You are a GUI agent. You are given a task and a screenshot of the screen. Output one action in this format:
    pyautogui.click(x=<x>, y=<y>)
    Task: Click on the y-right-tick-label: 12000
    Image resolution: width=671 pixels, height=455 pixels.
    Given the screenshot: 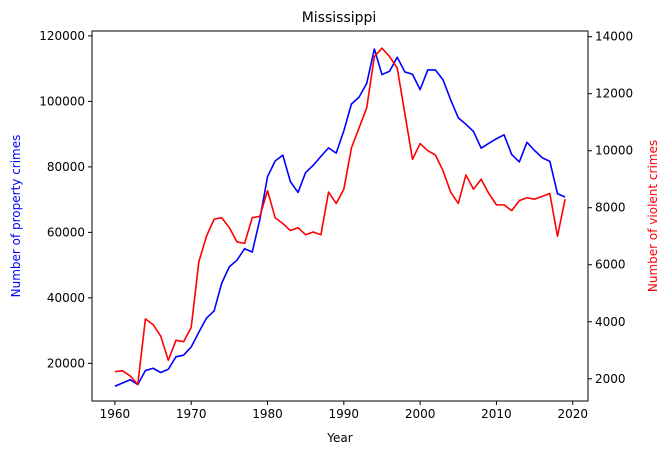 What is the action you would take?
    pyautogui.click(x=614, y=94)
    